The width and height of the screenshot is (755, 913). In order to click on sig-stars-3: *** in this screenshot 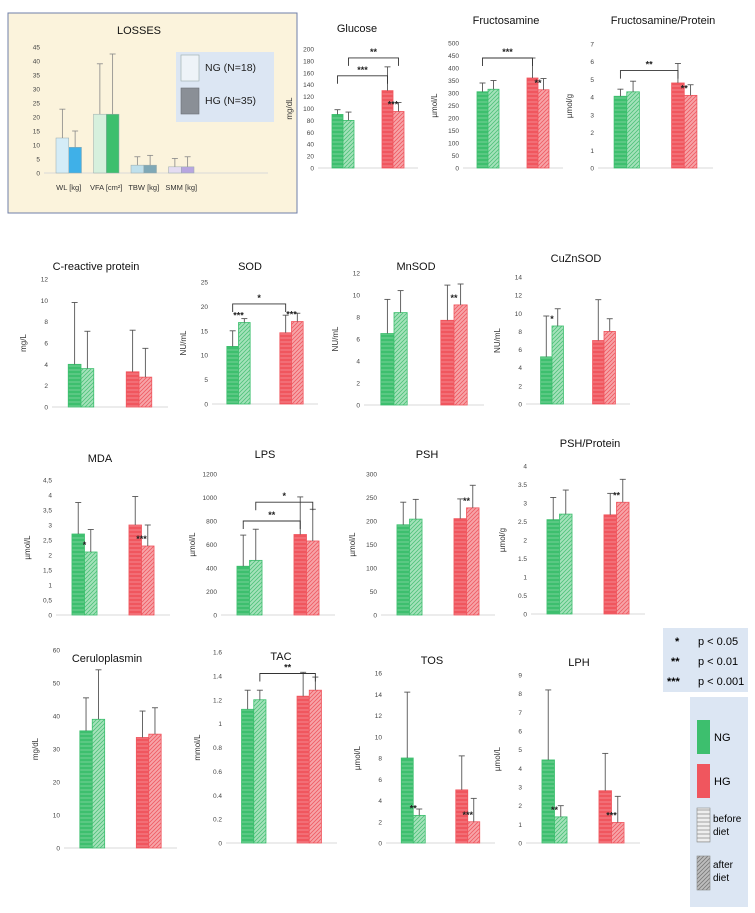, I will do `click(674, 682)`.